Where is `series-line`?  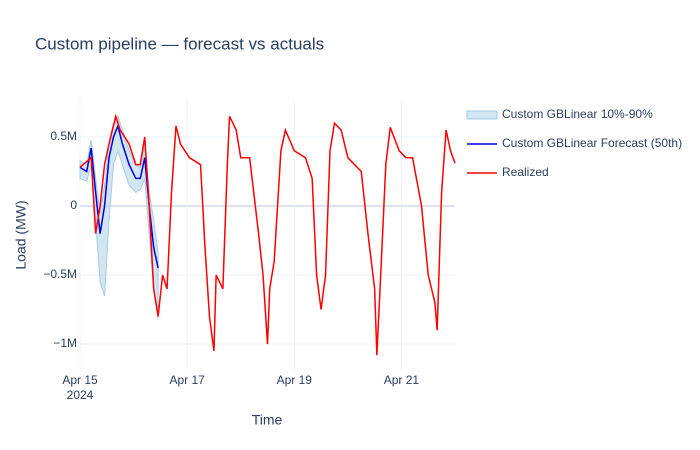
series-line is located at coordinates (119, 196).